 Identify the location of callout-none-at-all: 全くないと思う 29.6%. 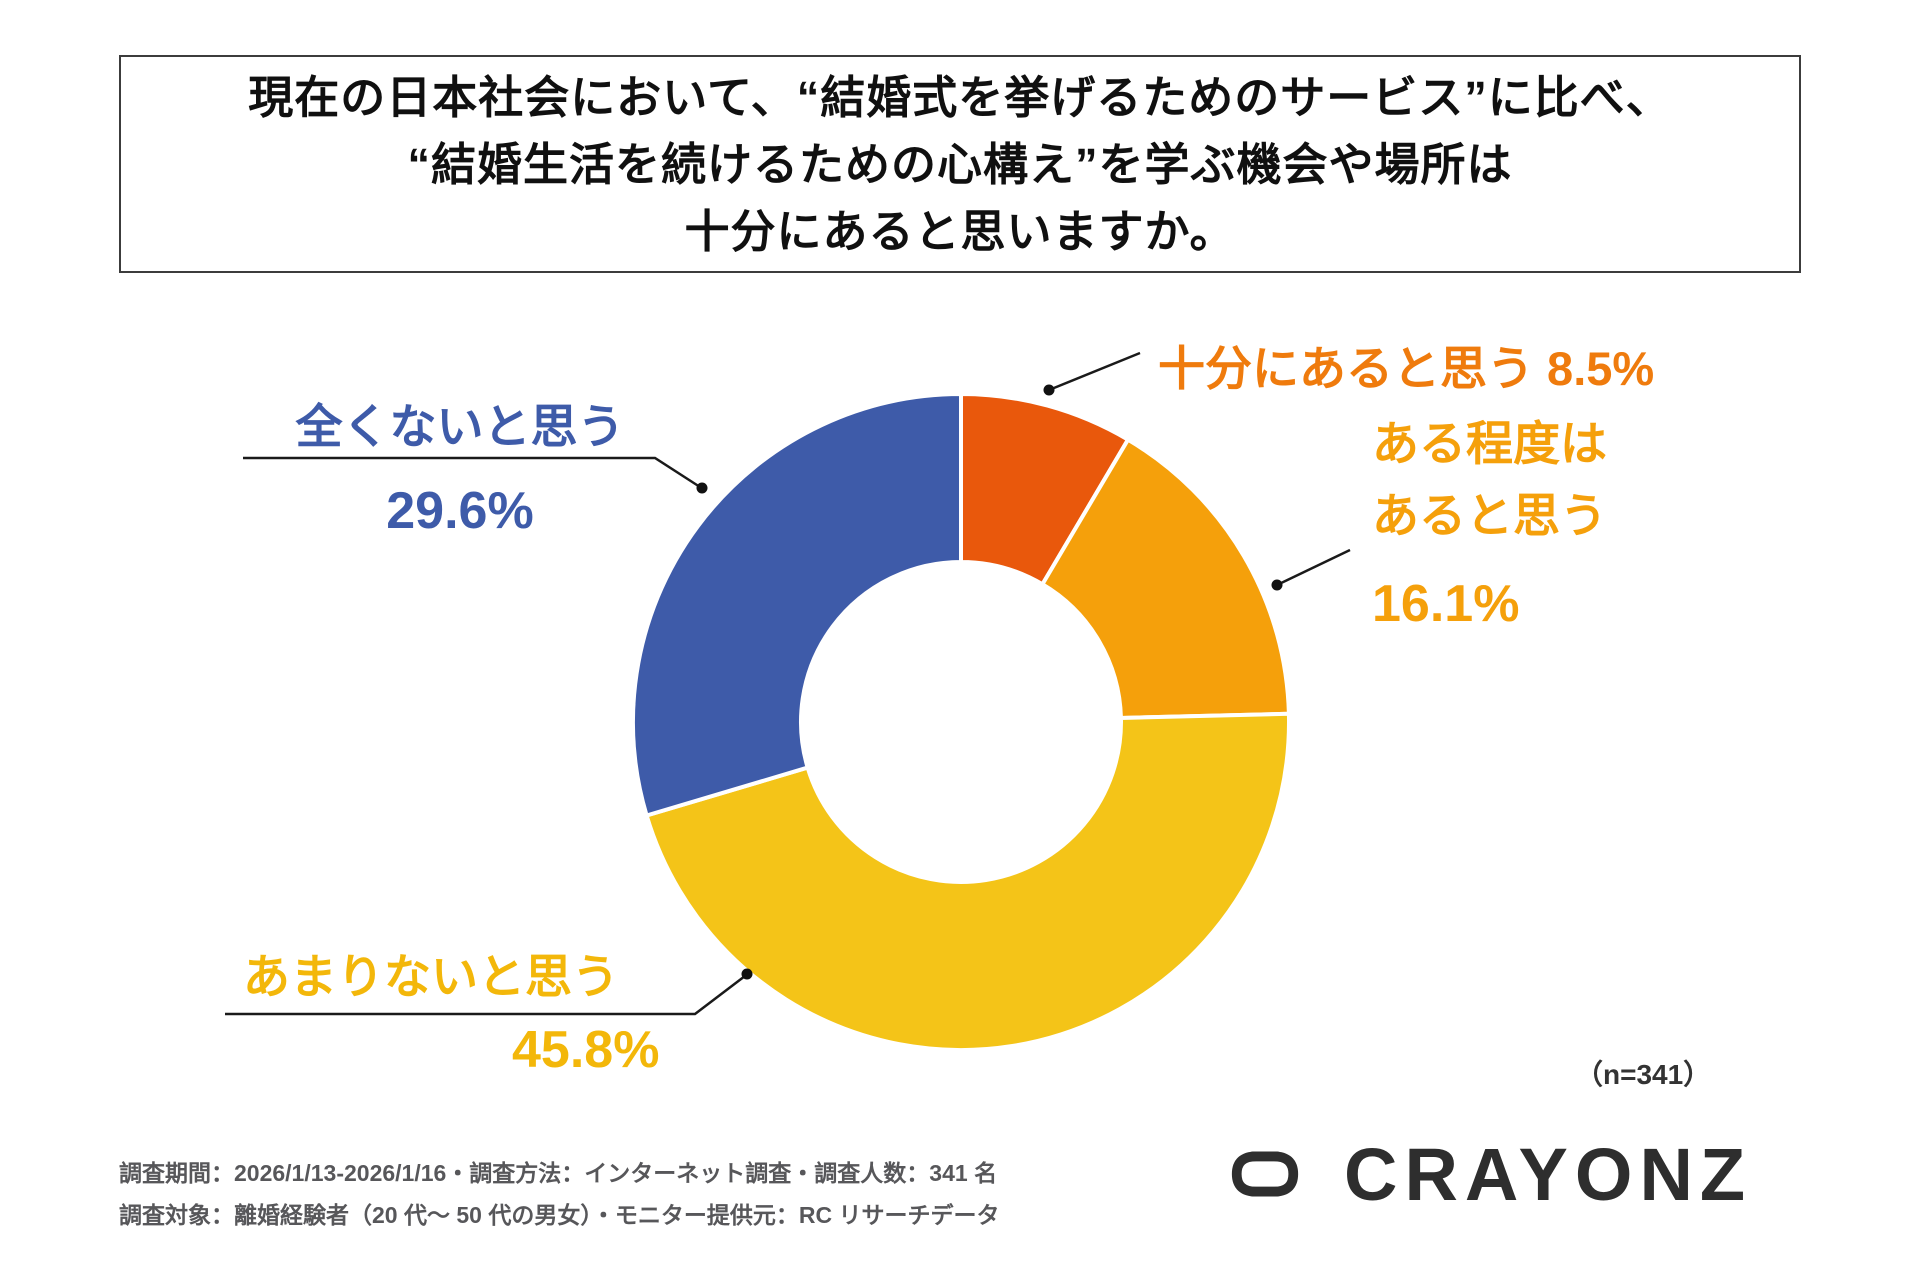
(460, 464).